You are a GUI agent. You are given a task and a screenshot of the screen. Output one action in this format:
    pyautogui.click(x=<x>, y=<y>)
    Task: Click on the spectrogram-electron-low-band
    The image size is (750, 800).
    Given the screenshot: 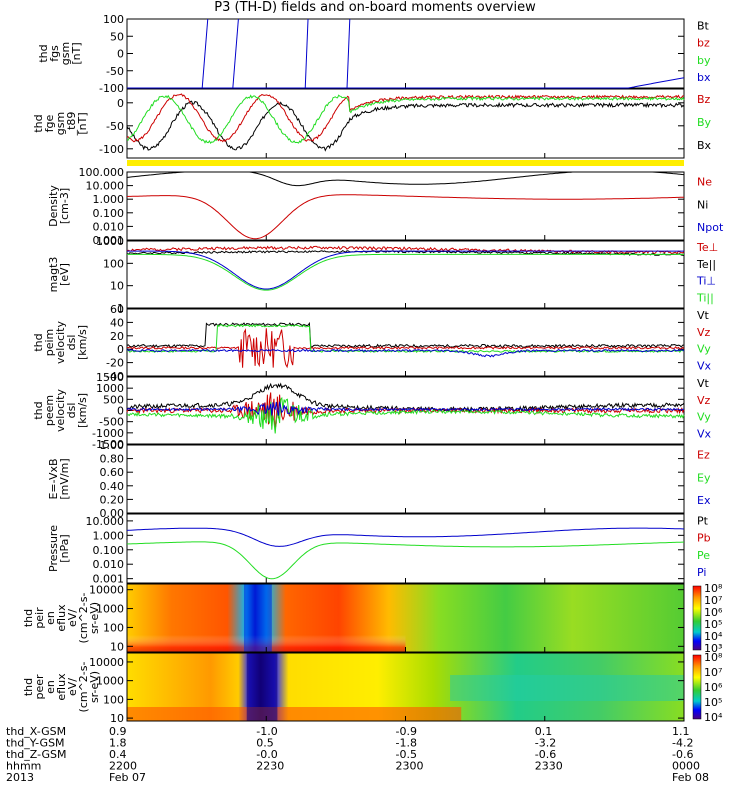 What is the action you would take?
    pyautogui.click(x=294, y=714)
    